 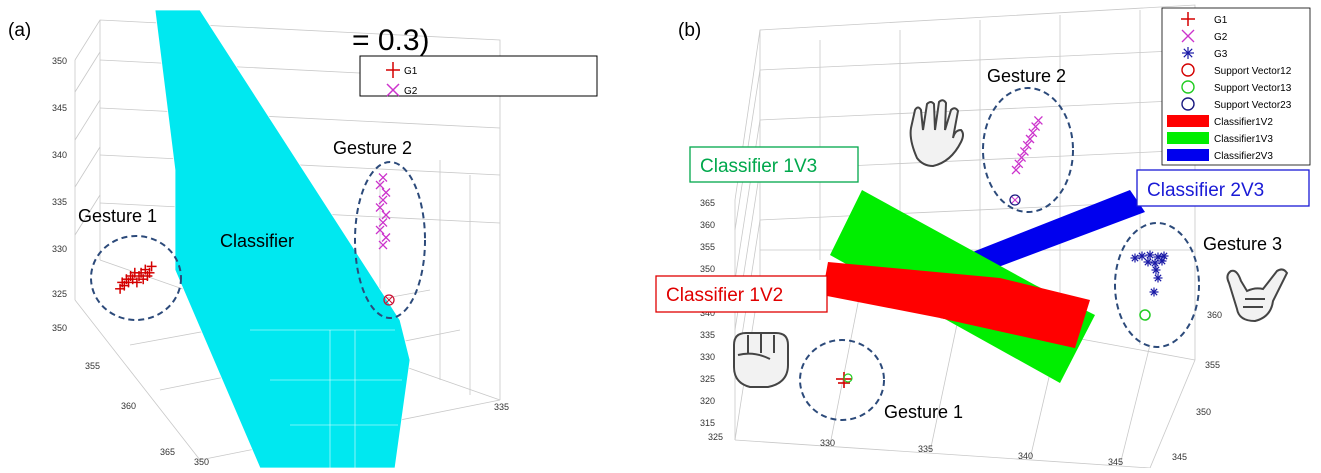 What do you see at coordinates (1257, 295) in the screenshot?
I see `shaka-hand-icon` at bounding box center [1257, 295].